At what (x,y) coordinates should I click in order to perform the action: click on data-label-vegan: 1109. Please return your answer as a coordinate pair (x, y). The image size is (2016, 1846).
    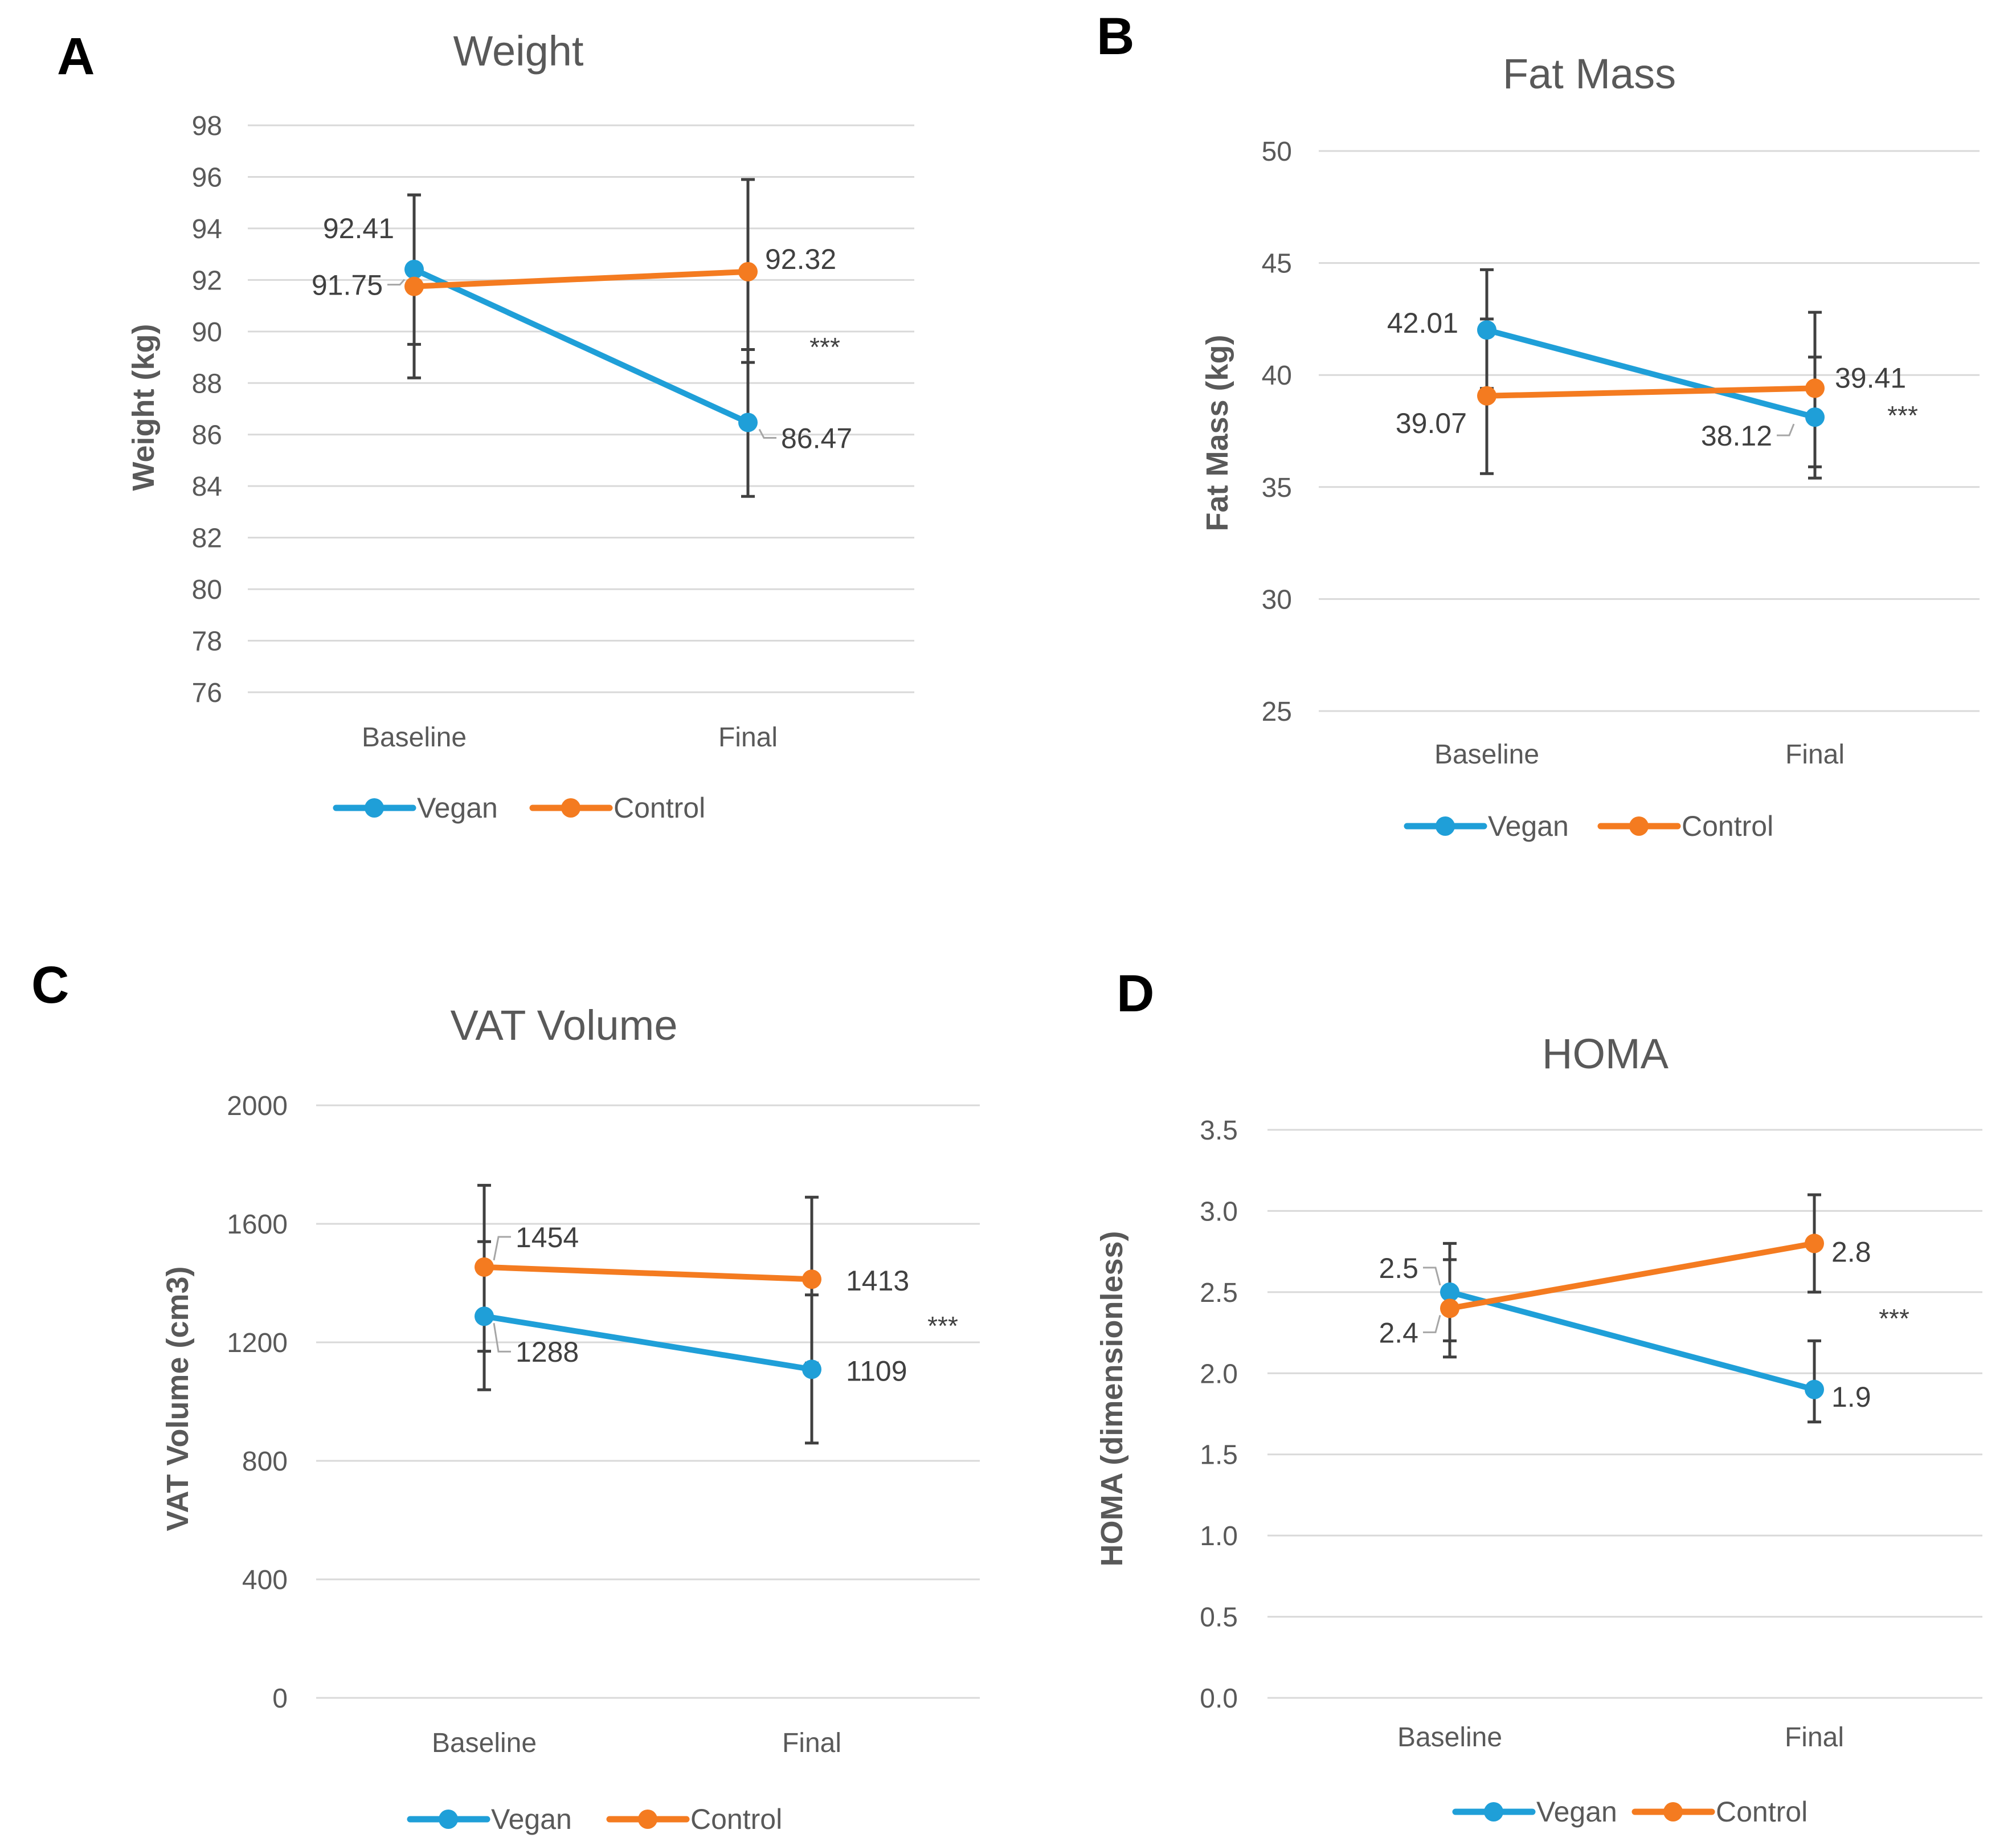
    Looking at the image, I should click on (877, 1371).